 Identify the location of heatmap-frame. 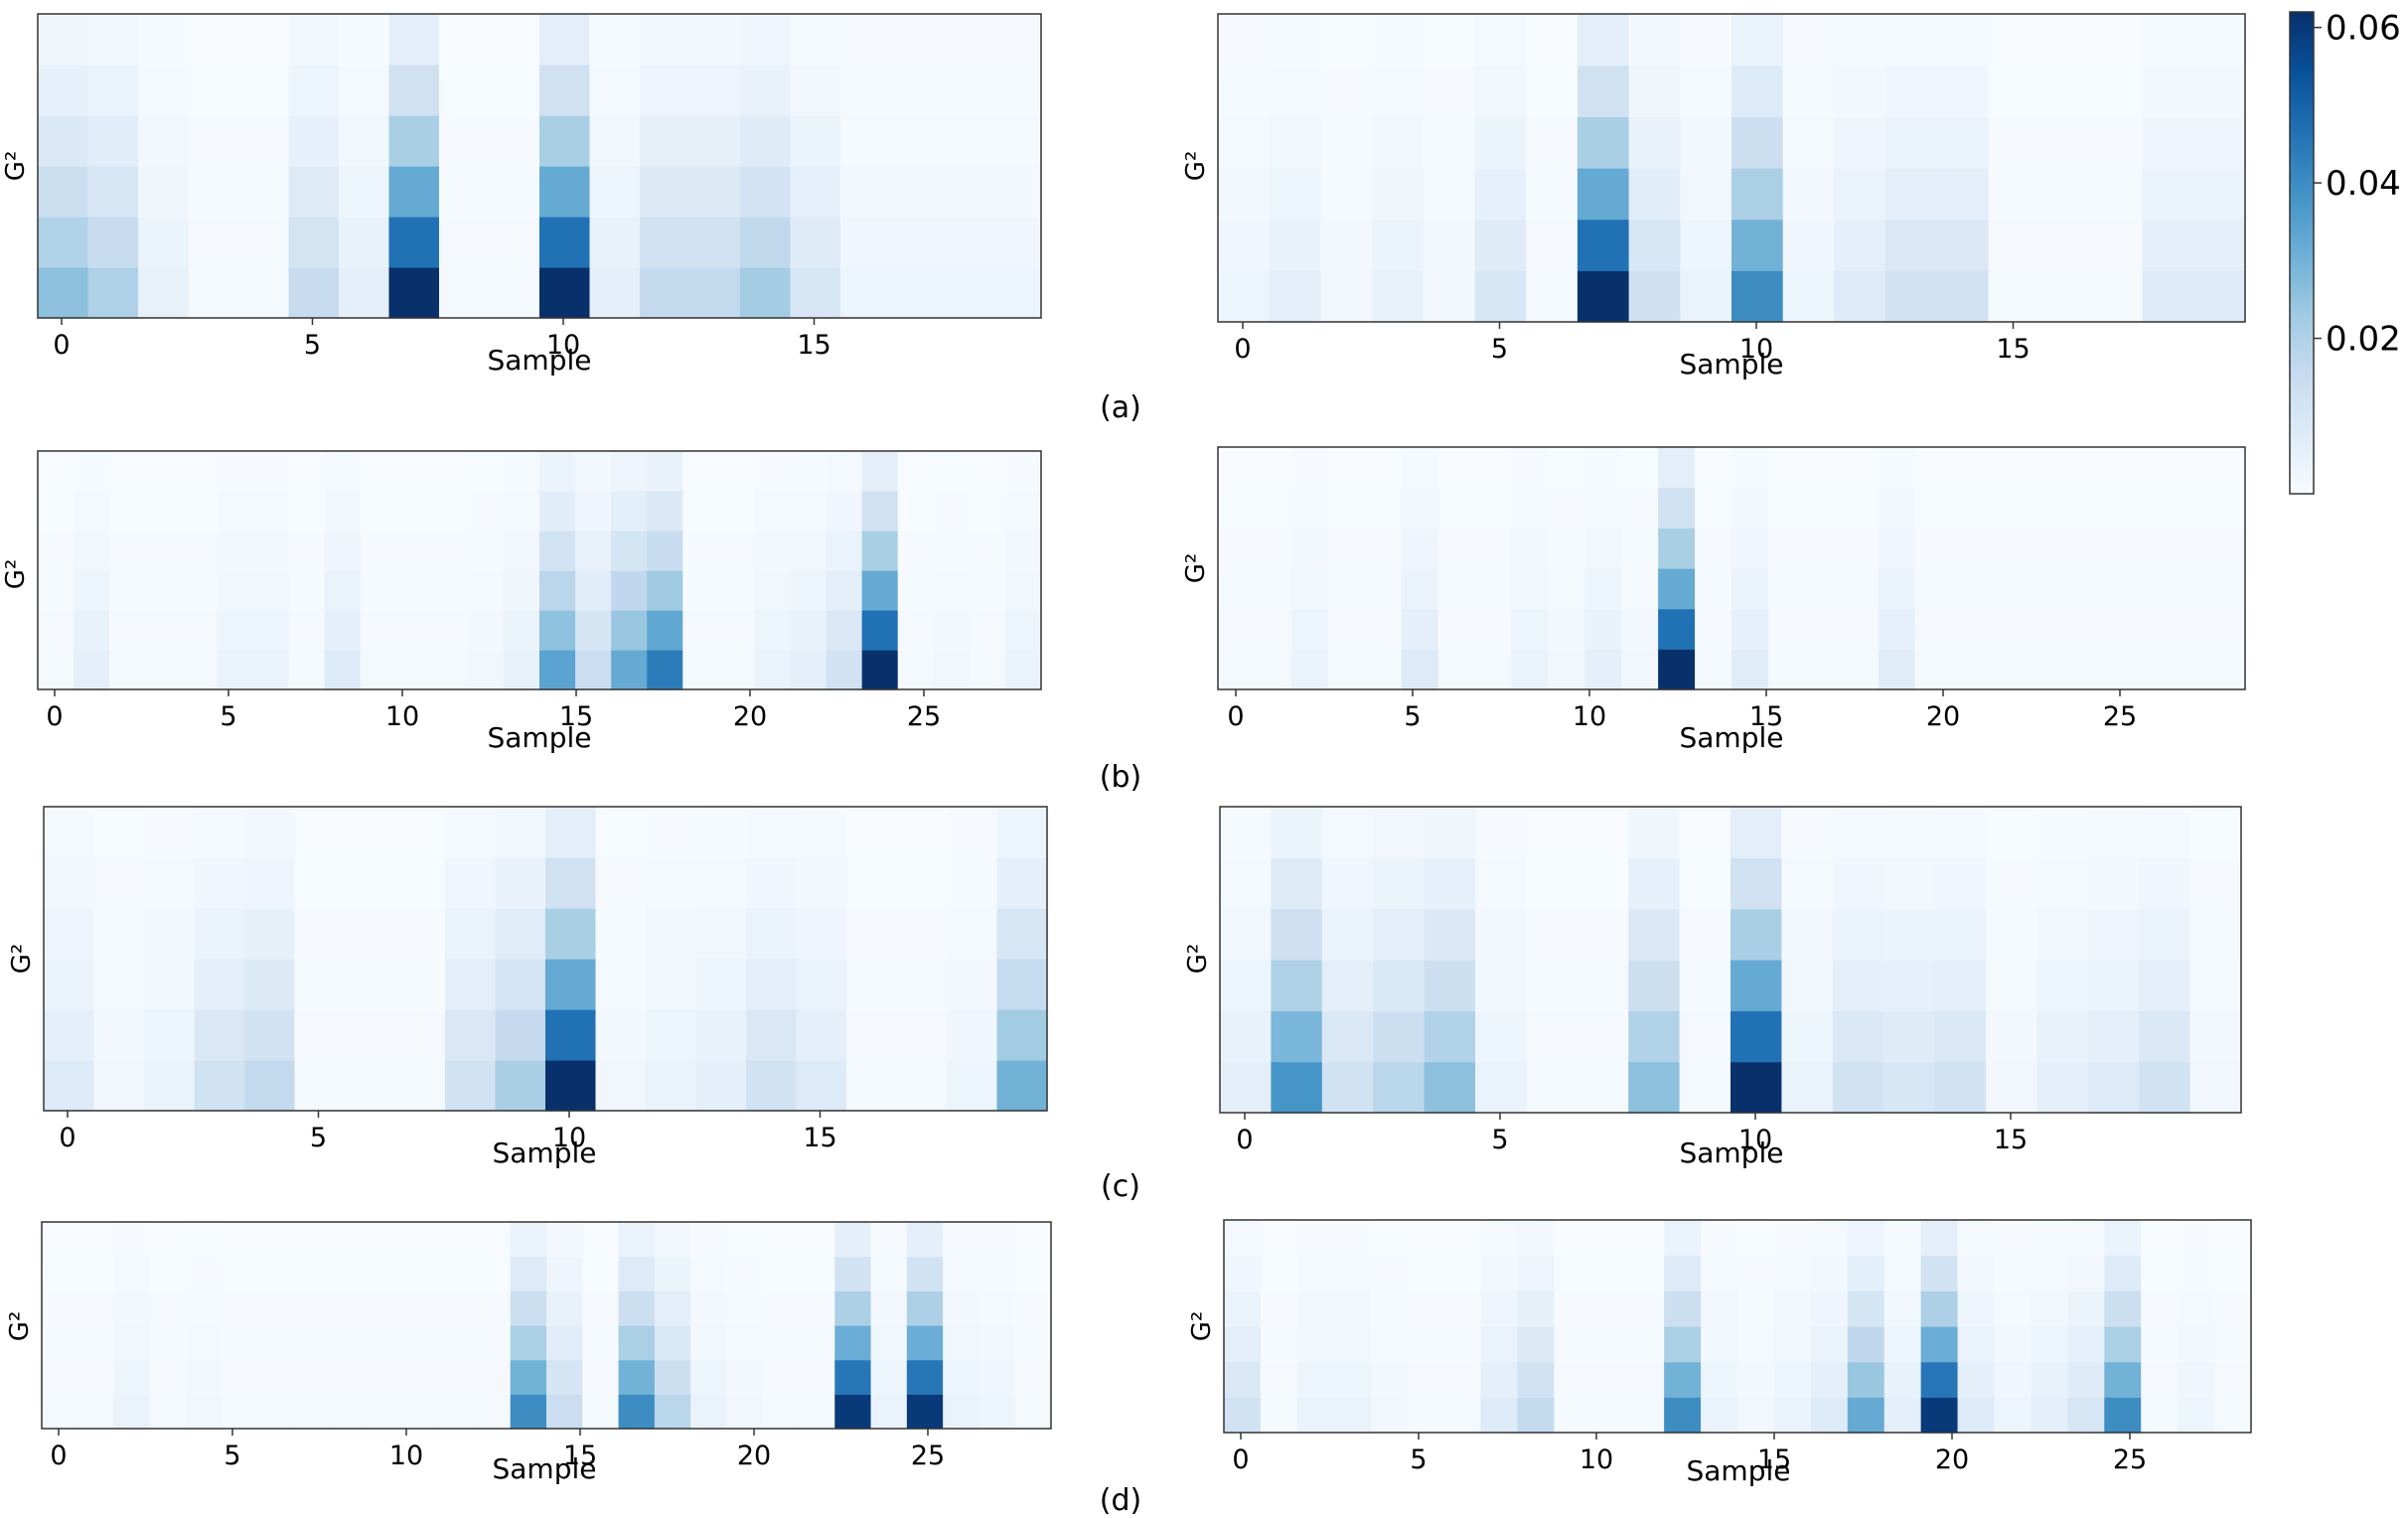
(545, 959).